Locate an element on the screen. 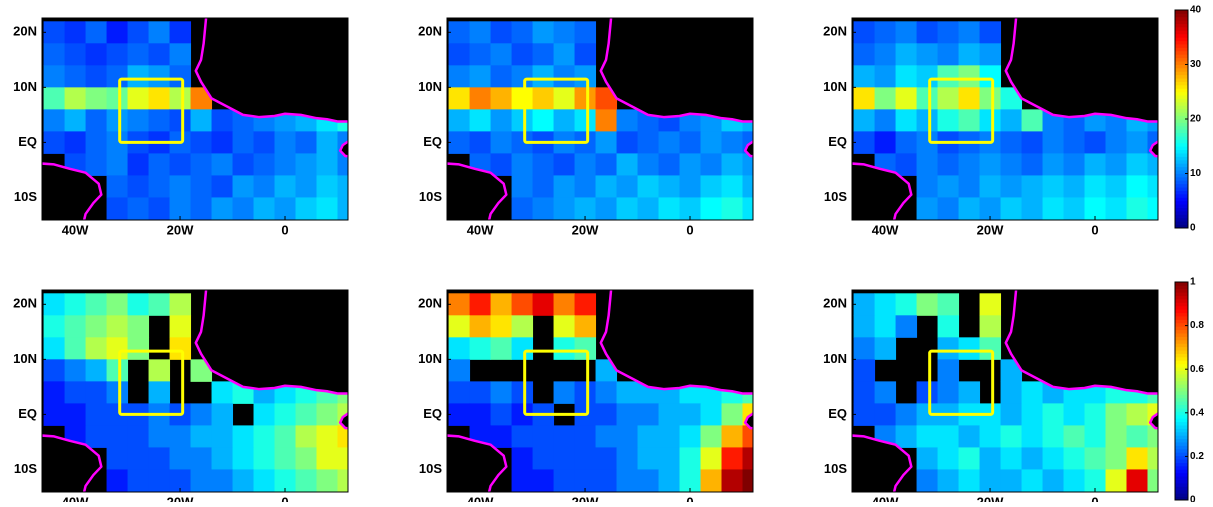 This screenshot has width=1213, height=507. y-tick-label: 20N is located at coordinates (835, 303).